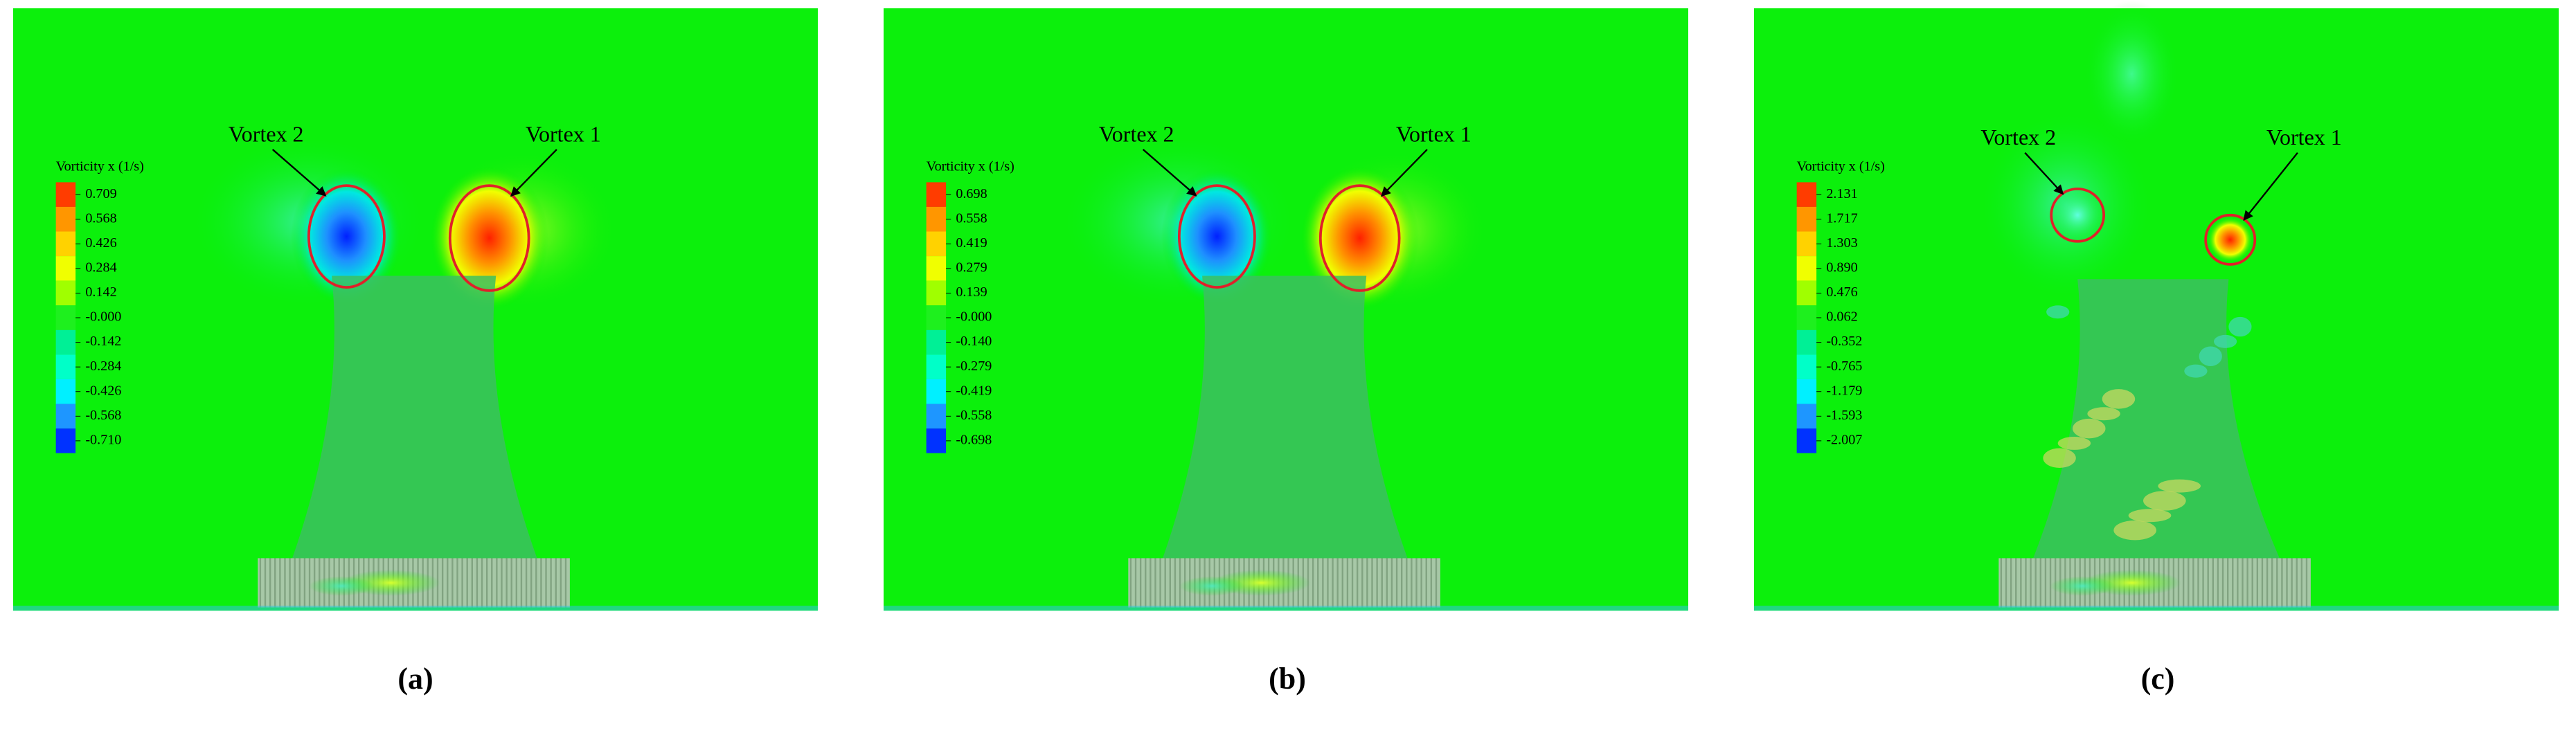  What do you see at coordinates (1841, 317) in the screenshot?
I see `colorbar-tick-label: 0.062` at bounding box center [1841, 317].